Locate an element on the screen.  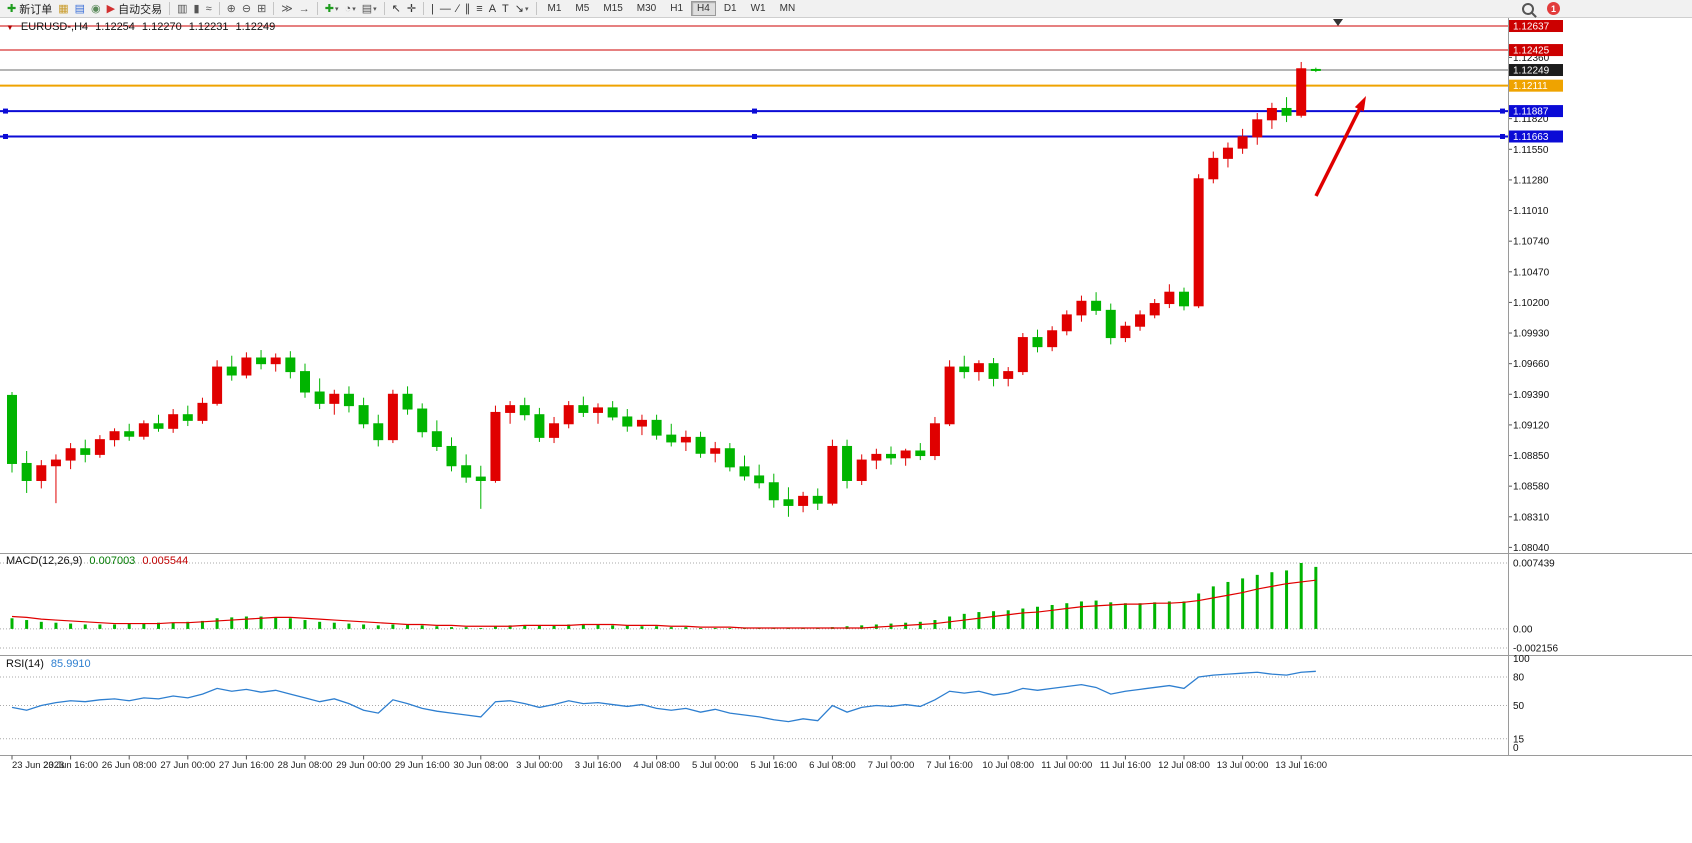
svg-text: 1.11280 is located at coordinates (1531, 180).